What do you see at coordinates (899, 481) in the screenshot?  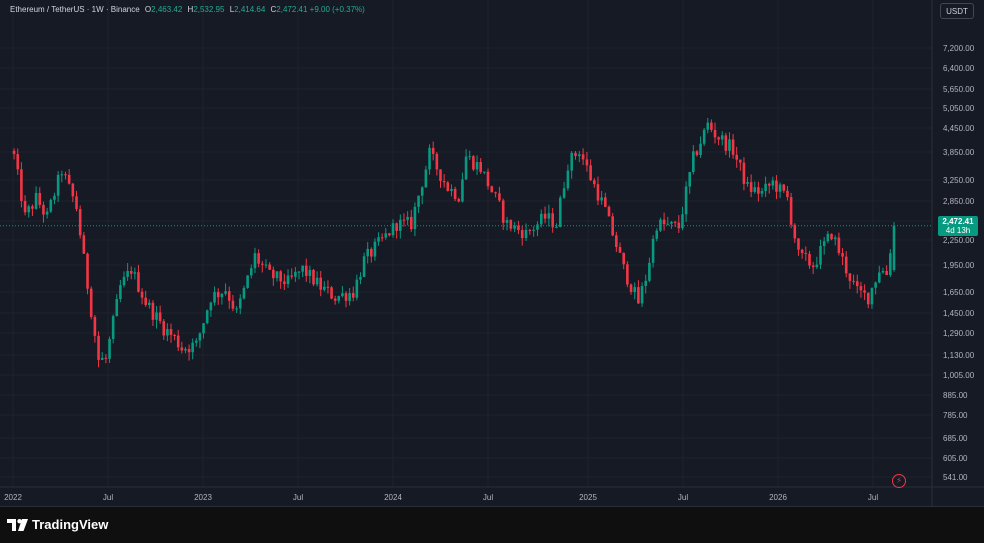 I see `alert-lightning-icon: ⚡` at bounding box center [899, 481].